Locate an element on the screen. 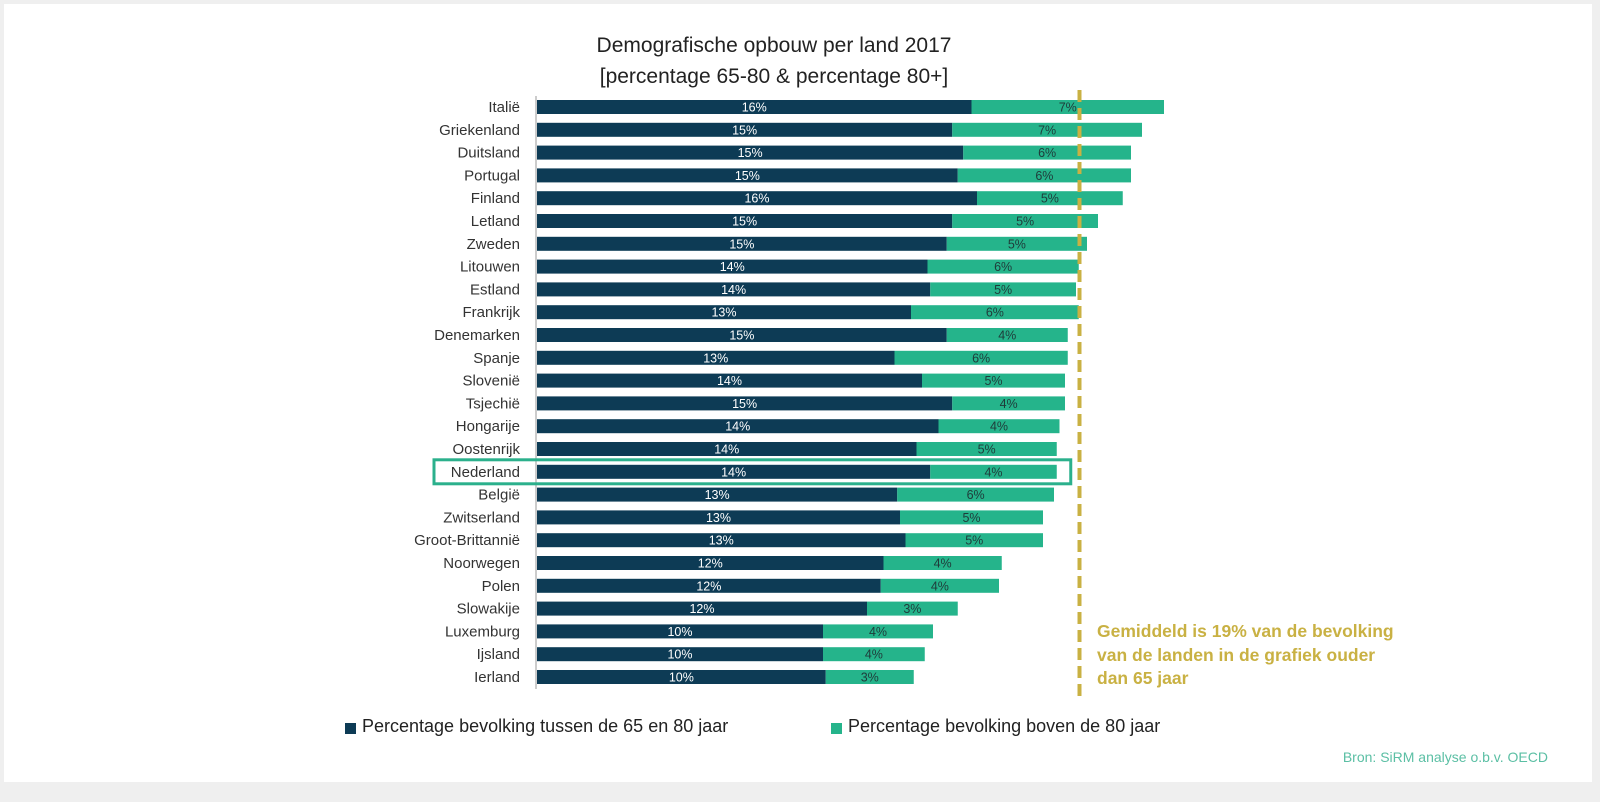 Image resolution: width=1600 pixels, height=802 pixels. data-label-80-plus: 7% is located at coordinates (1047, 130).